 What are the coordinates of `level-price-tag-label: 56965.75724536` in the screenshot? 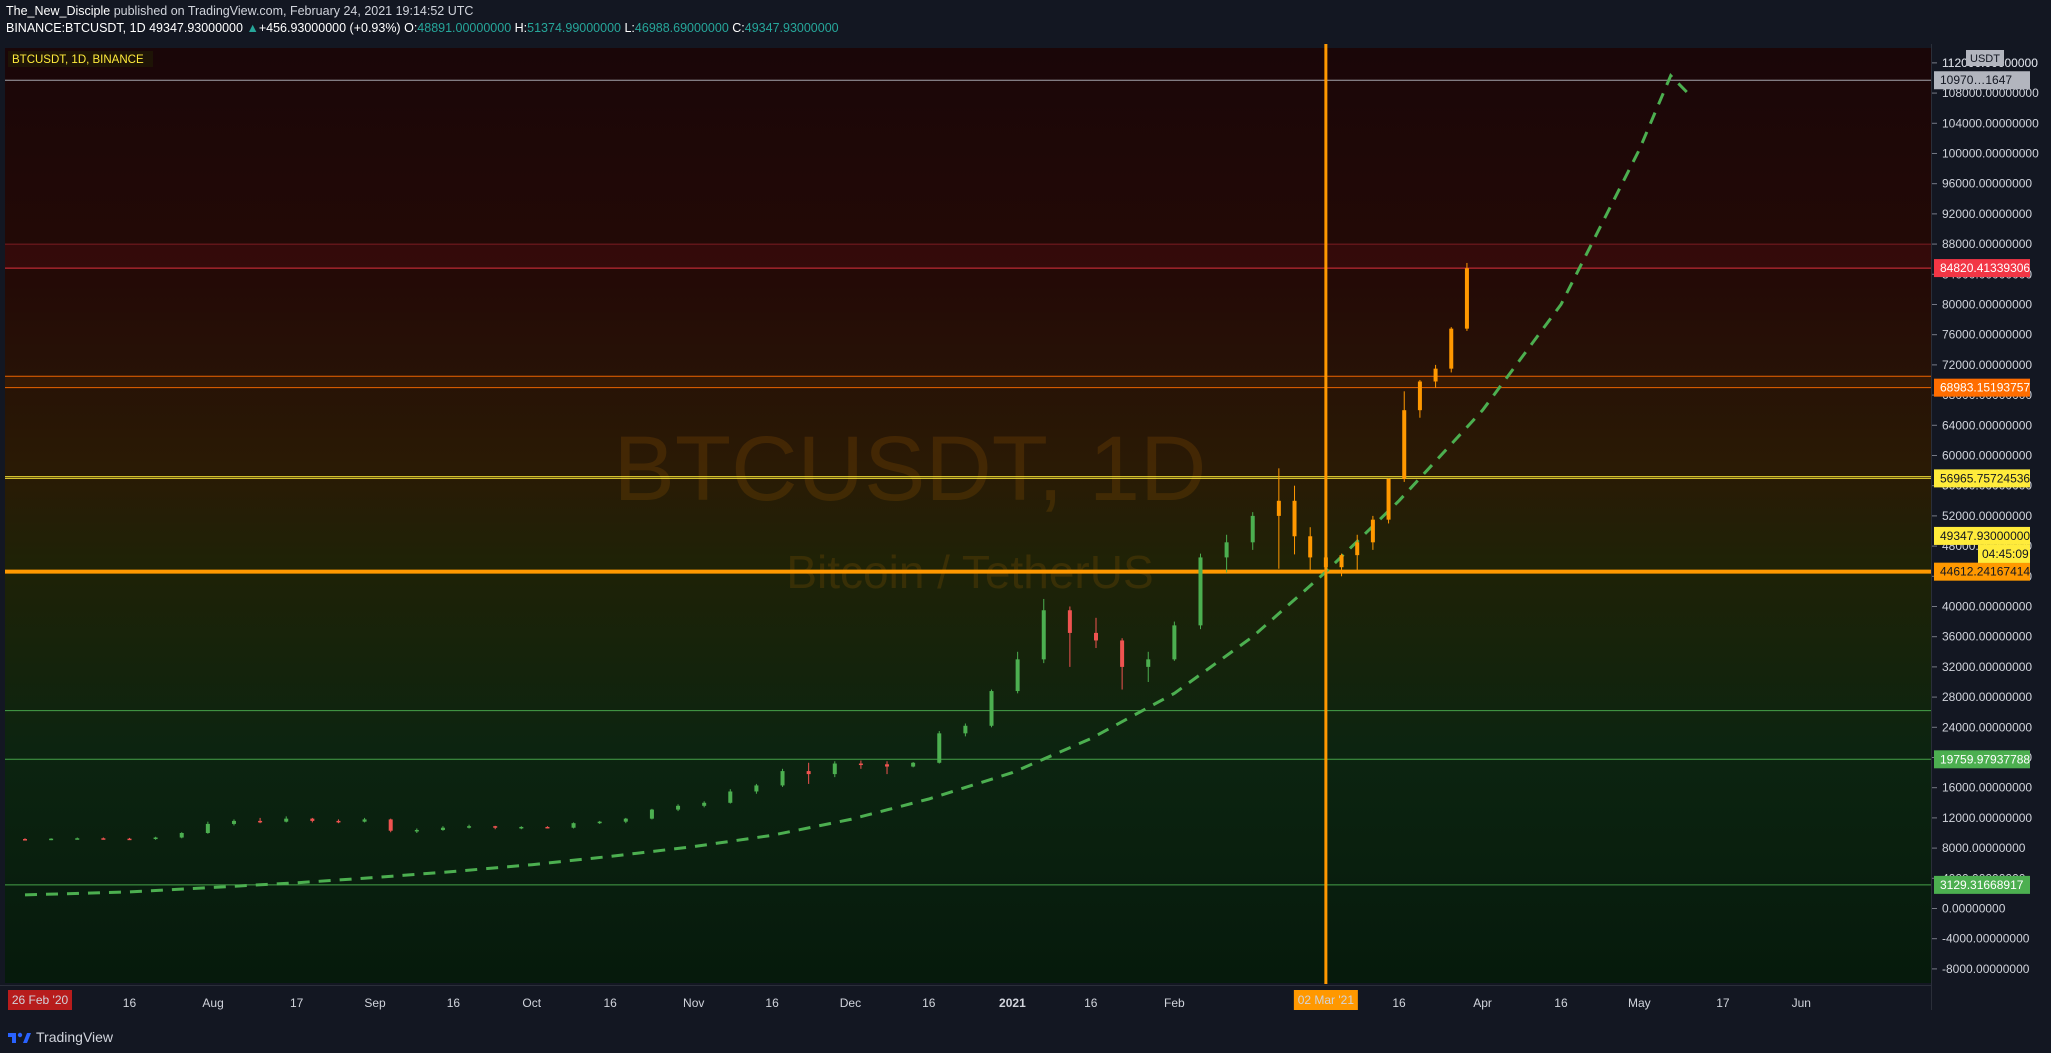 It's located at (1985, 478).